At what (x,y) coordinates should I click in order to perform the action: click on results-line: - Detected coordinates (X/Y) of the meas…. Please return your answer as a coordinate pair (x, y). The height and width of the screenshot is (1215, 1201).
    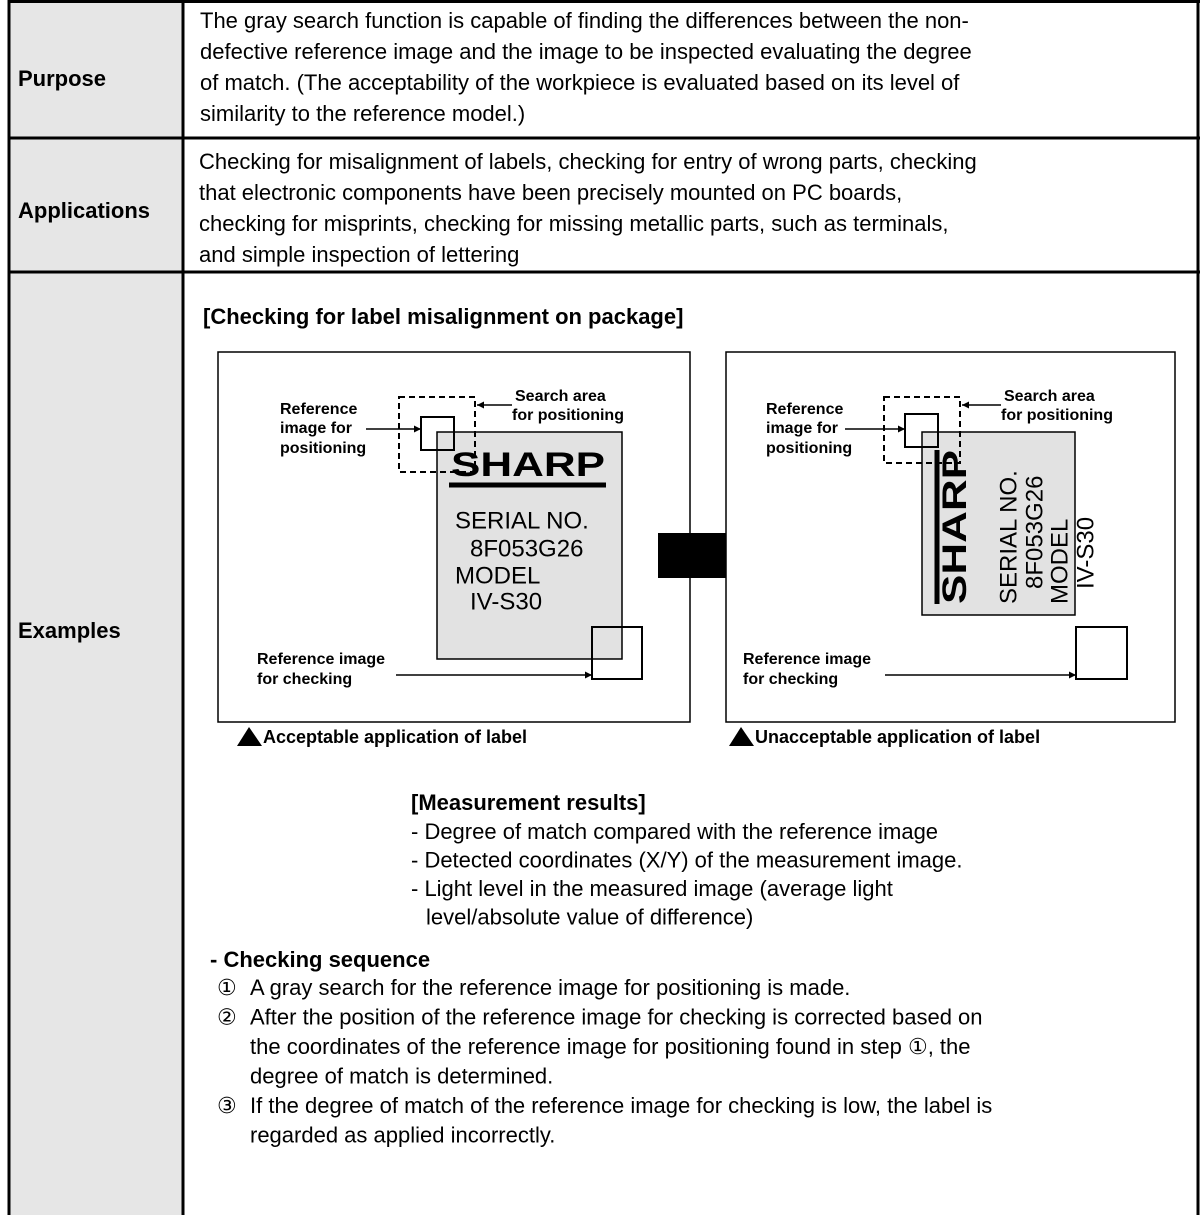
    Looking at the image, I should click on (686, 859).